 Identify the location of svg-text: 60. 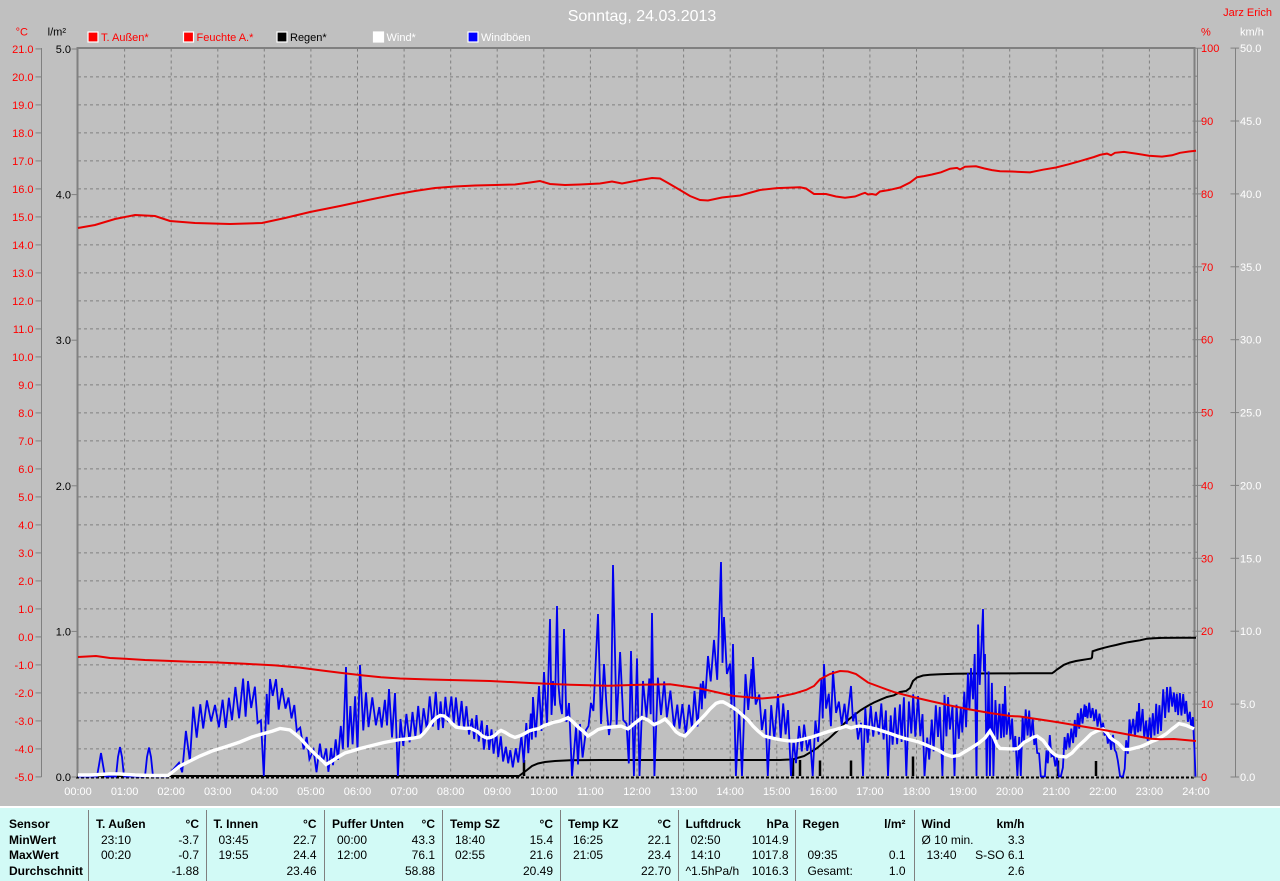
(1207, 341).